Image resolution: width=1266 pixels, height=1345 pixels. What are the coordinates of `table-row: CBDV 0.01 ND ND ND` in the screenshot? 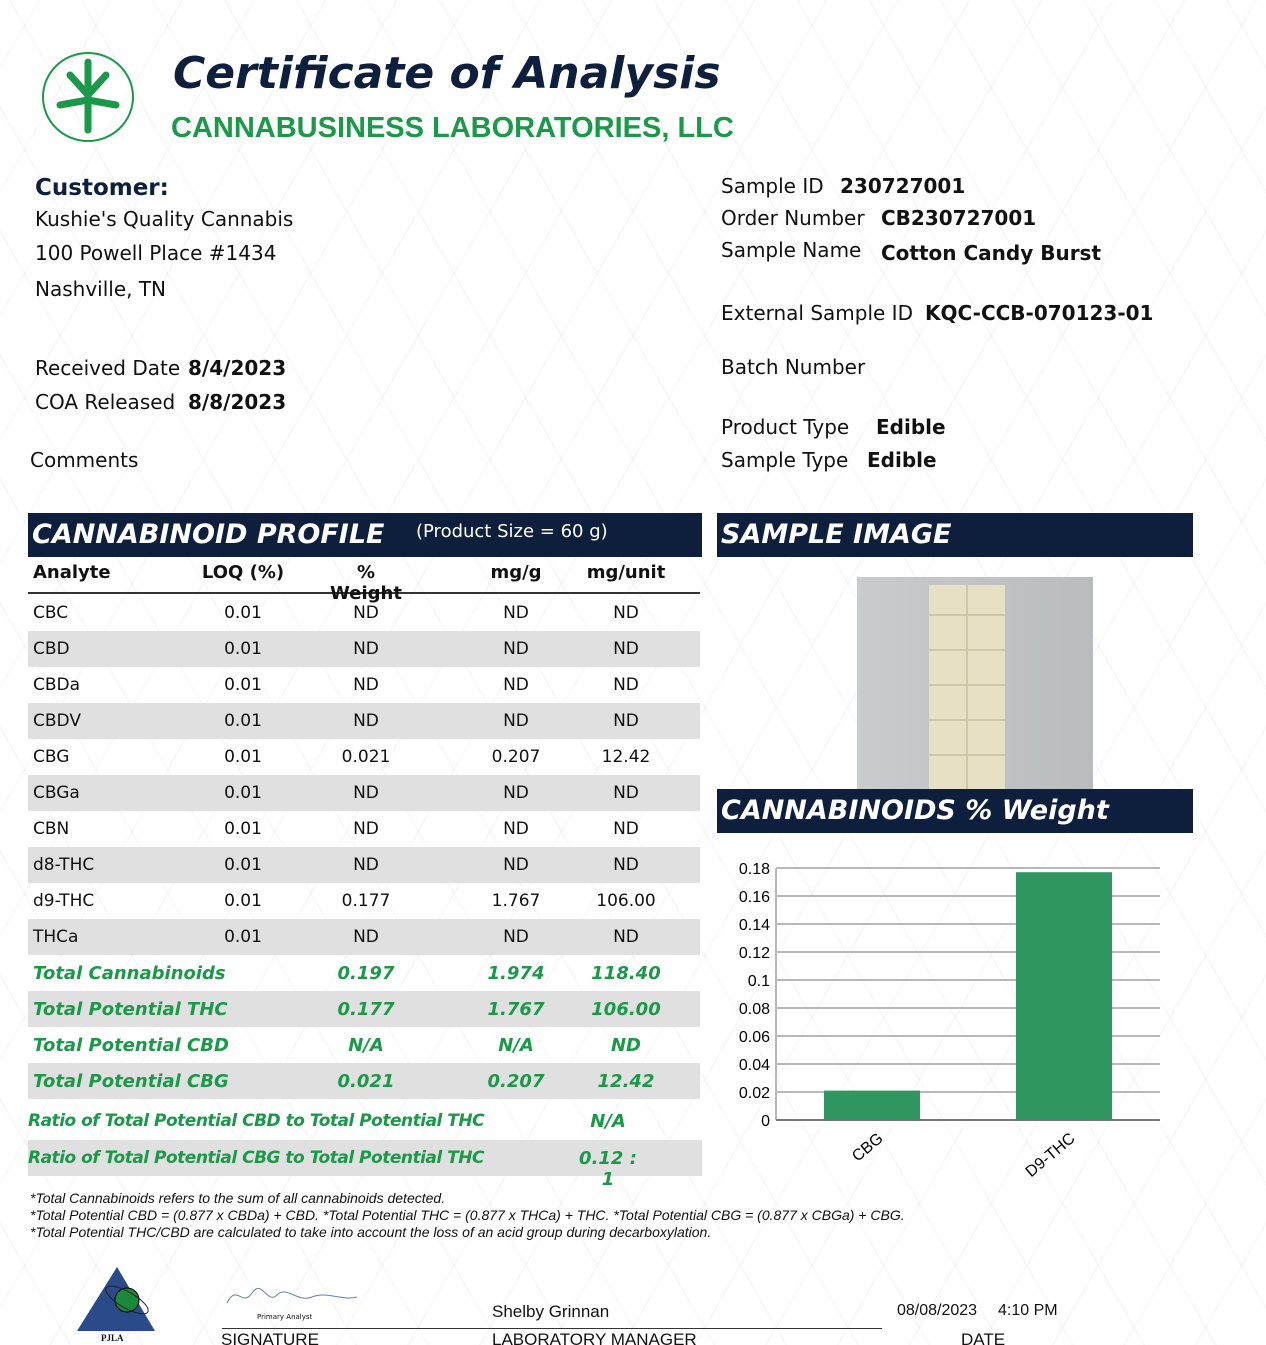 It's located at (364, 721).